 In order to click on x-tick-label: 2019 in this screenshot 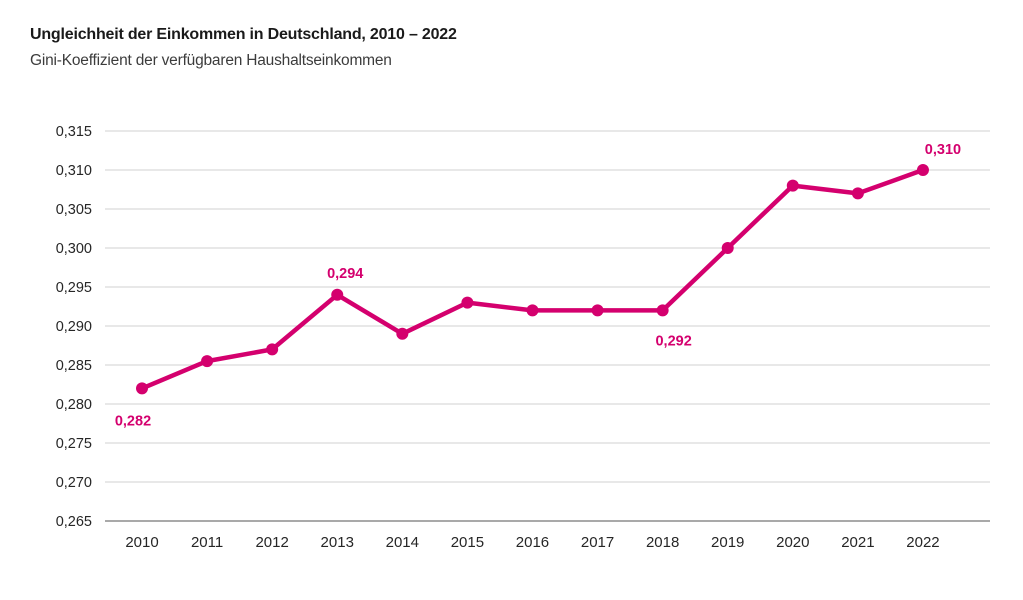, I will do `click(727, 542)`.